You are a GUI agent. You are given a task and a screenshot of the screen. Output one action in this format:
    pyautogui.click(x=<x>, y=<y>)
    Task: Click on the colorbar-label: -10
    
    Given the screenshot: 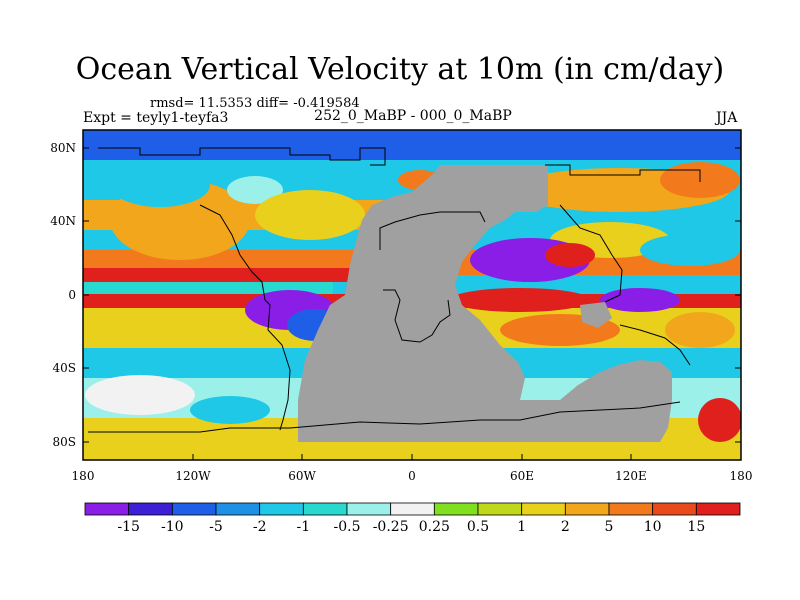 What is the action you would take?
    pyautogui.click(x=172, y=527)
    